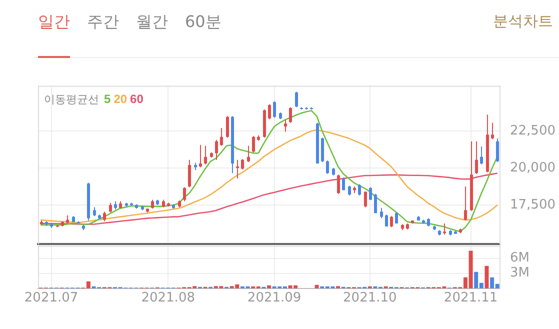 The height and width of the screenshot is (329, 559). What do you see at coordinates (523, 21) in the screenshot?
I see `text: 분석차트` at bounding box center [523, 21].